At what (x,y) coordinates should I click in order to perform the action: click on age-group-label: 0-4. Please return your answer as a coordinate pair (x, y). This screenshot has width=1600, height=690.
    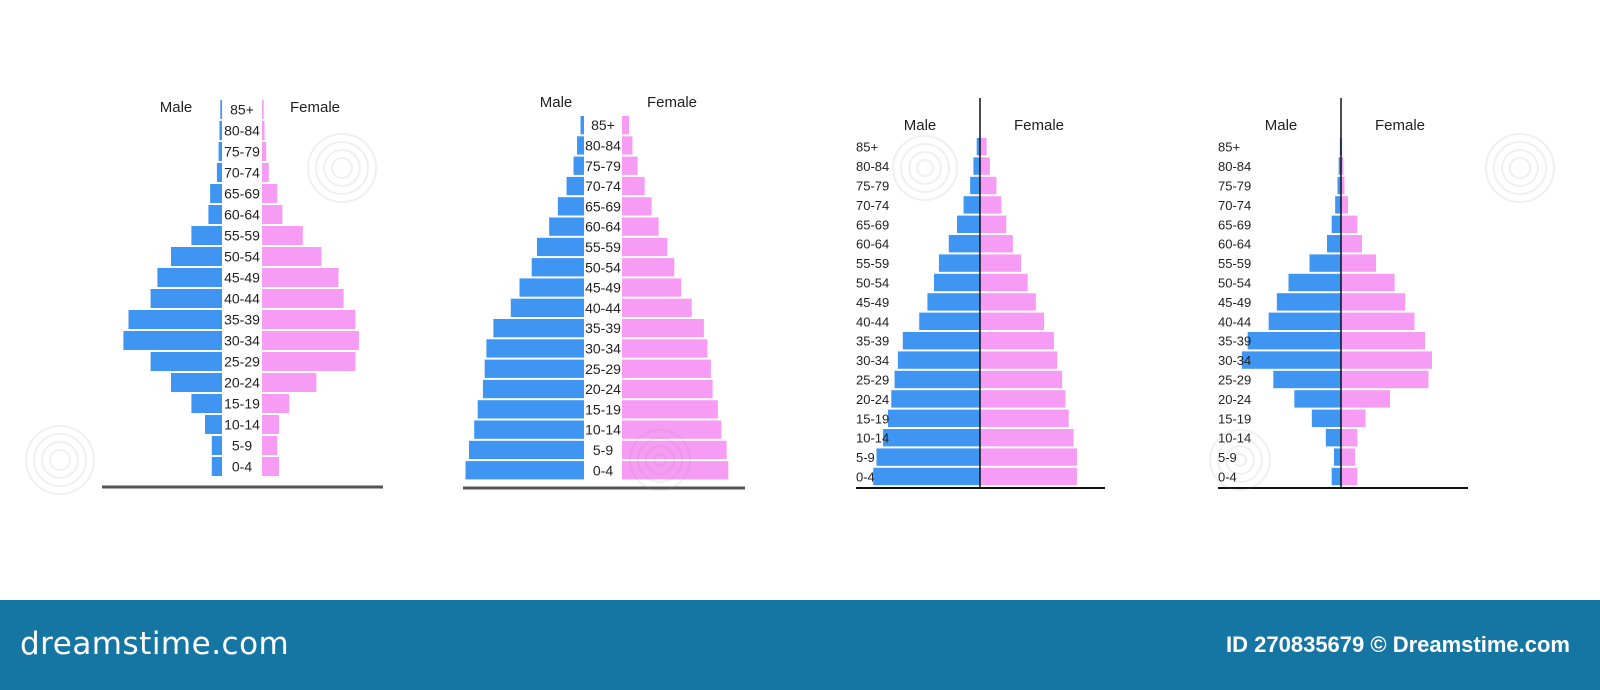
    Looking at the image, I should click on (1227, 477).